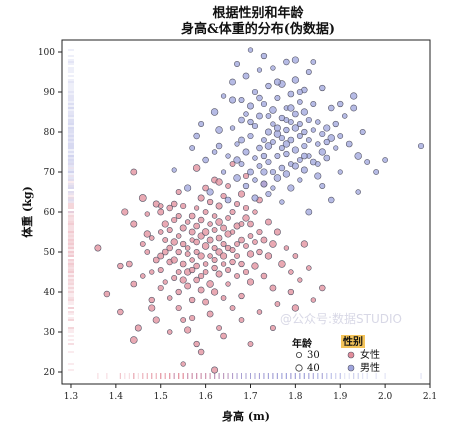  I want to click on chart-title-line-2: 身高&体重的分布(伪数据), so click(258, 29).